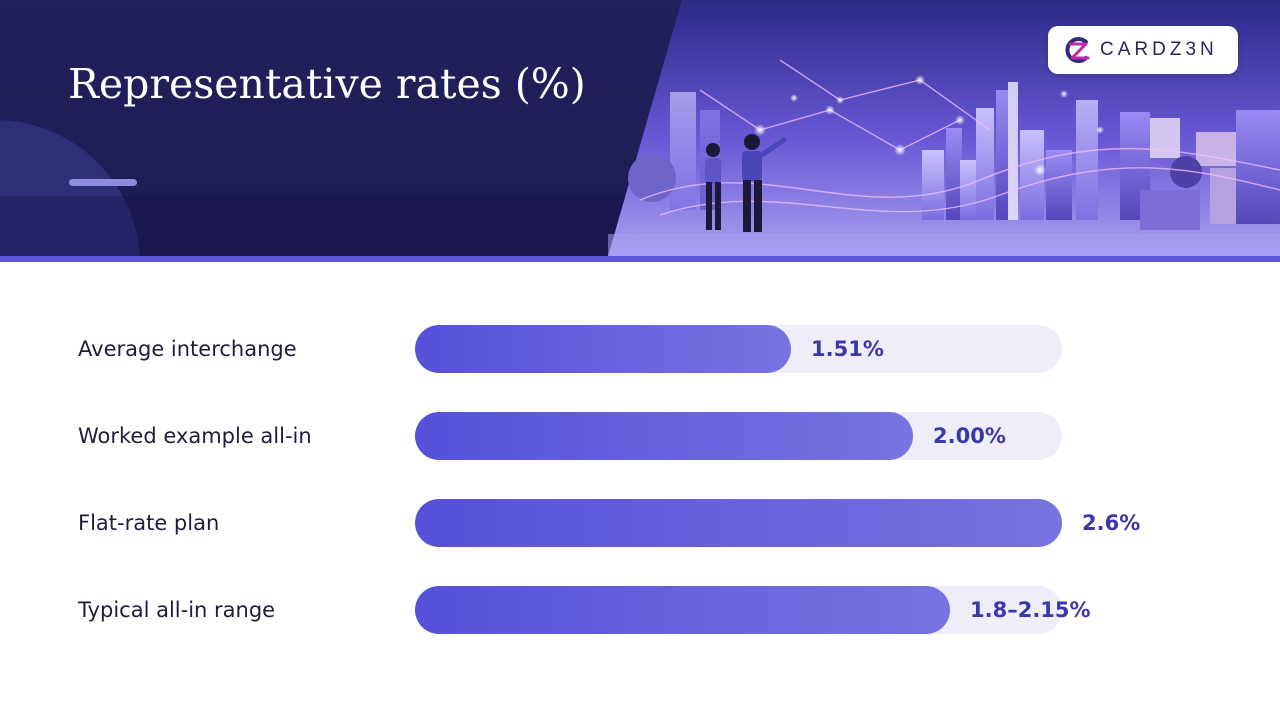  Describe the element at coordinates (713, 186) in the screenshot. I see `person-woman` at that location.